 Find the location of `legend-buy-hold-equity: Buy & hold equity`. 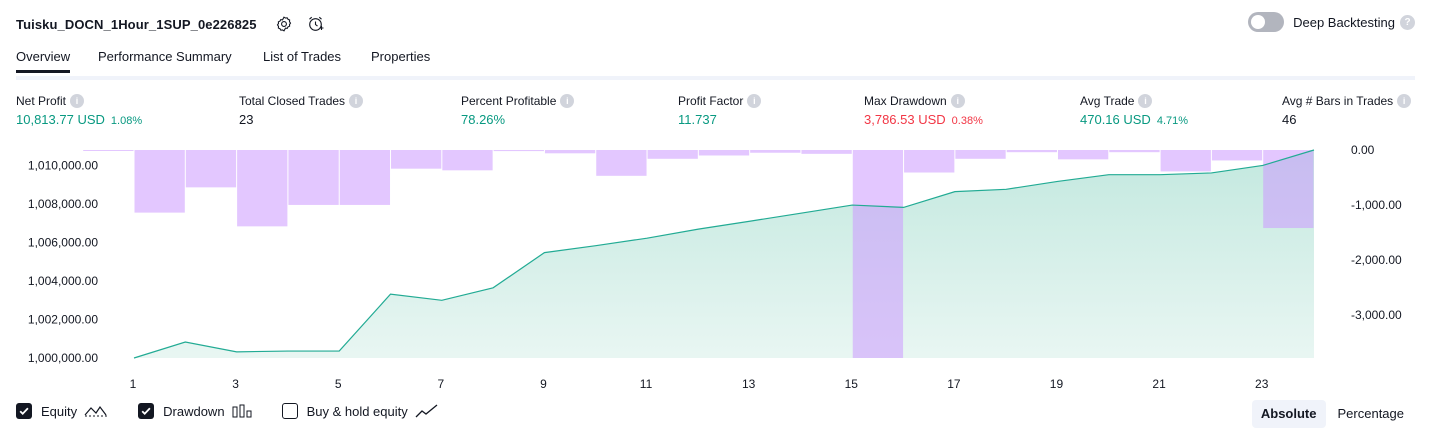

legend-buy-hold-equity: Buy & hold equity is located at coordinates (360, 411).